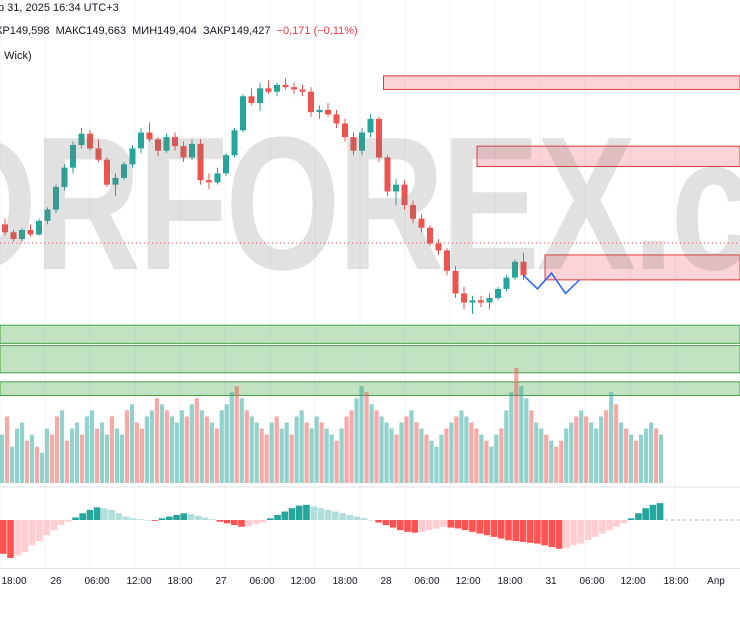 This screenshot has height=620, width=740. Describe the element at coordinates (16, 56) in the screenshot. I see `indicator-legend: , Wick)` at that location.